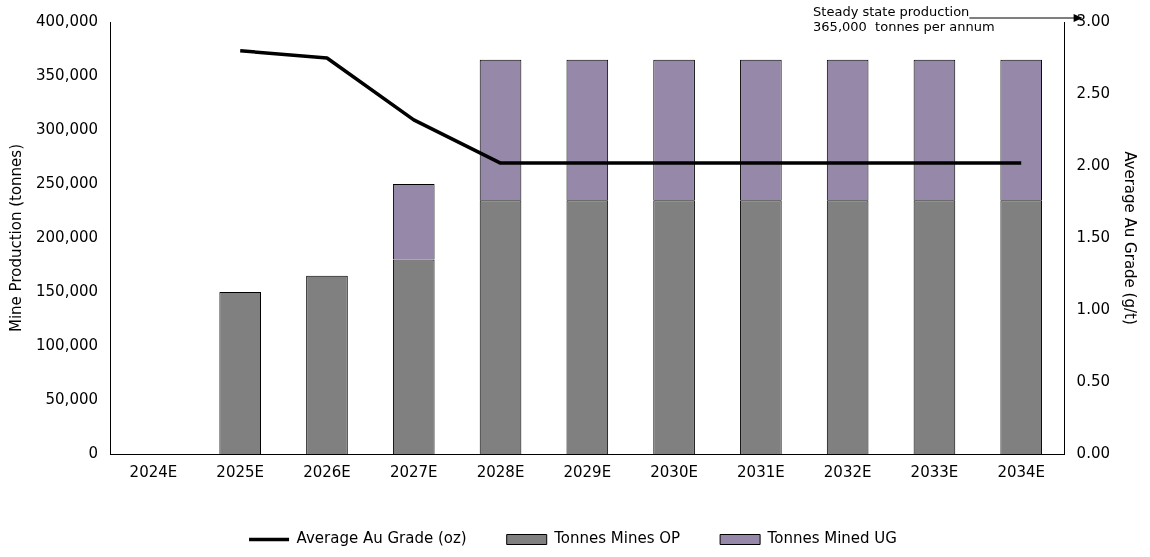 The width and height of the screenshot is (1150, 557). Describe the element at coordinates (761, 471) in the screenshot. I see `x-tick-label: 2031E` at that location.